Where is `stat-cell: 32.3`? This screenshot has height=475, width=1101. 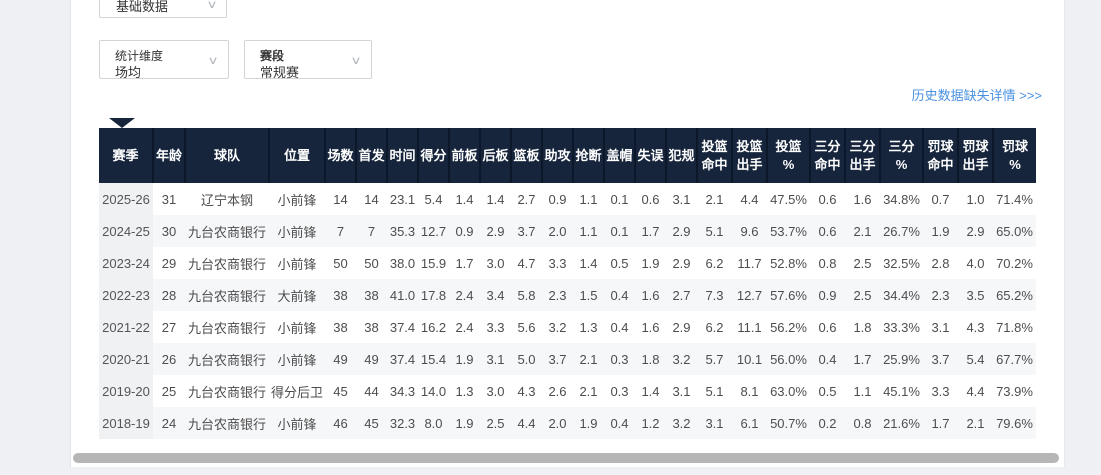
stat-cell: 32.3 is located at coordinates (402, 423).